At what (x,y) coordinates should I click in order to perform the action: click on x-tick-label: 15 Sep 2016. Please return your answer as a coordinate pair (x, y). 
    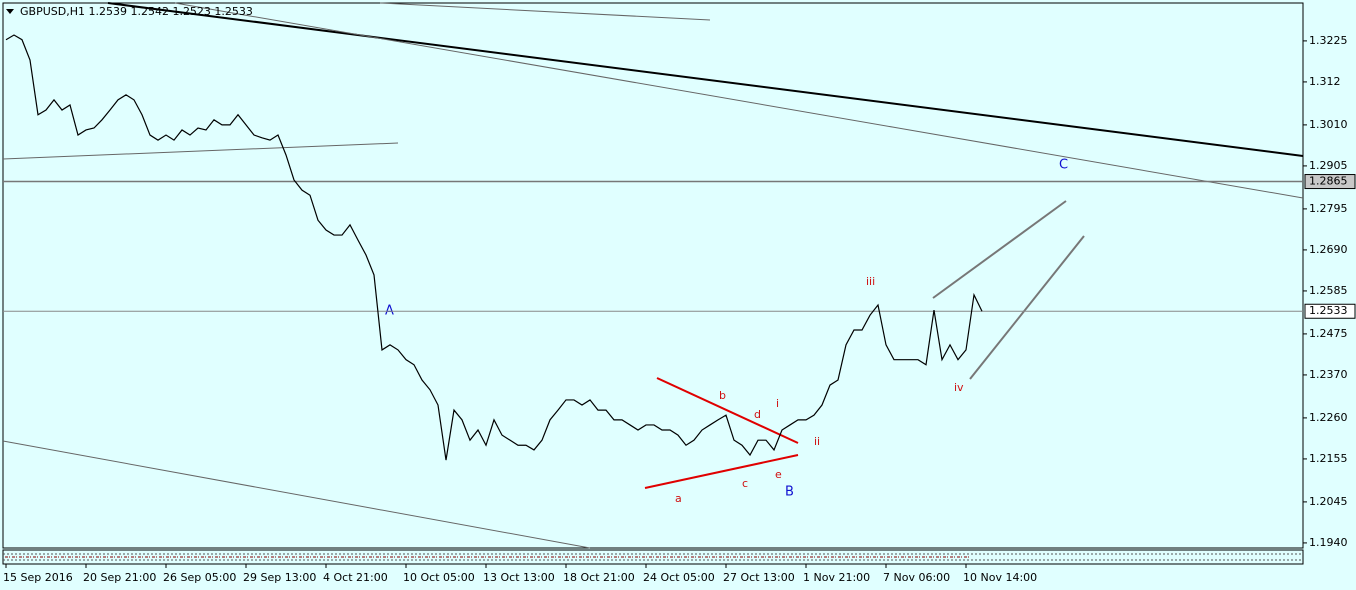
    Looking at the image, I should click on (38, 577).